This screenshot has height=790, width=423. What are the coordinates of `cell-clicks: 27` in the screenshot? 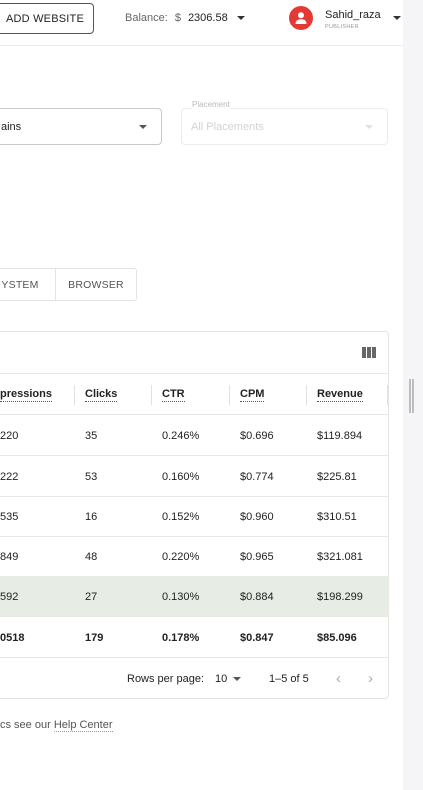 It's located at (91, 597).